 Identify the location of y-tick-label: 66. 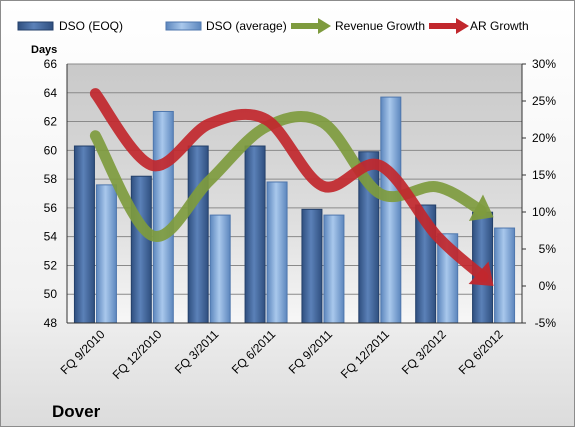
(51, 64).